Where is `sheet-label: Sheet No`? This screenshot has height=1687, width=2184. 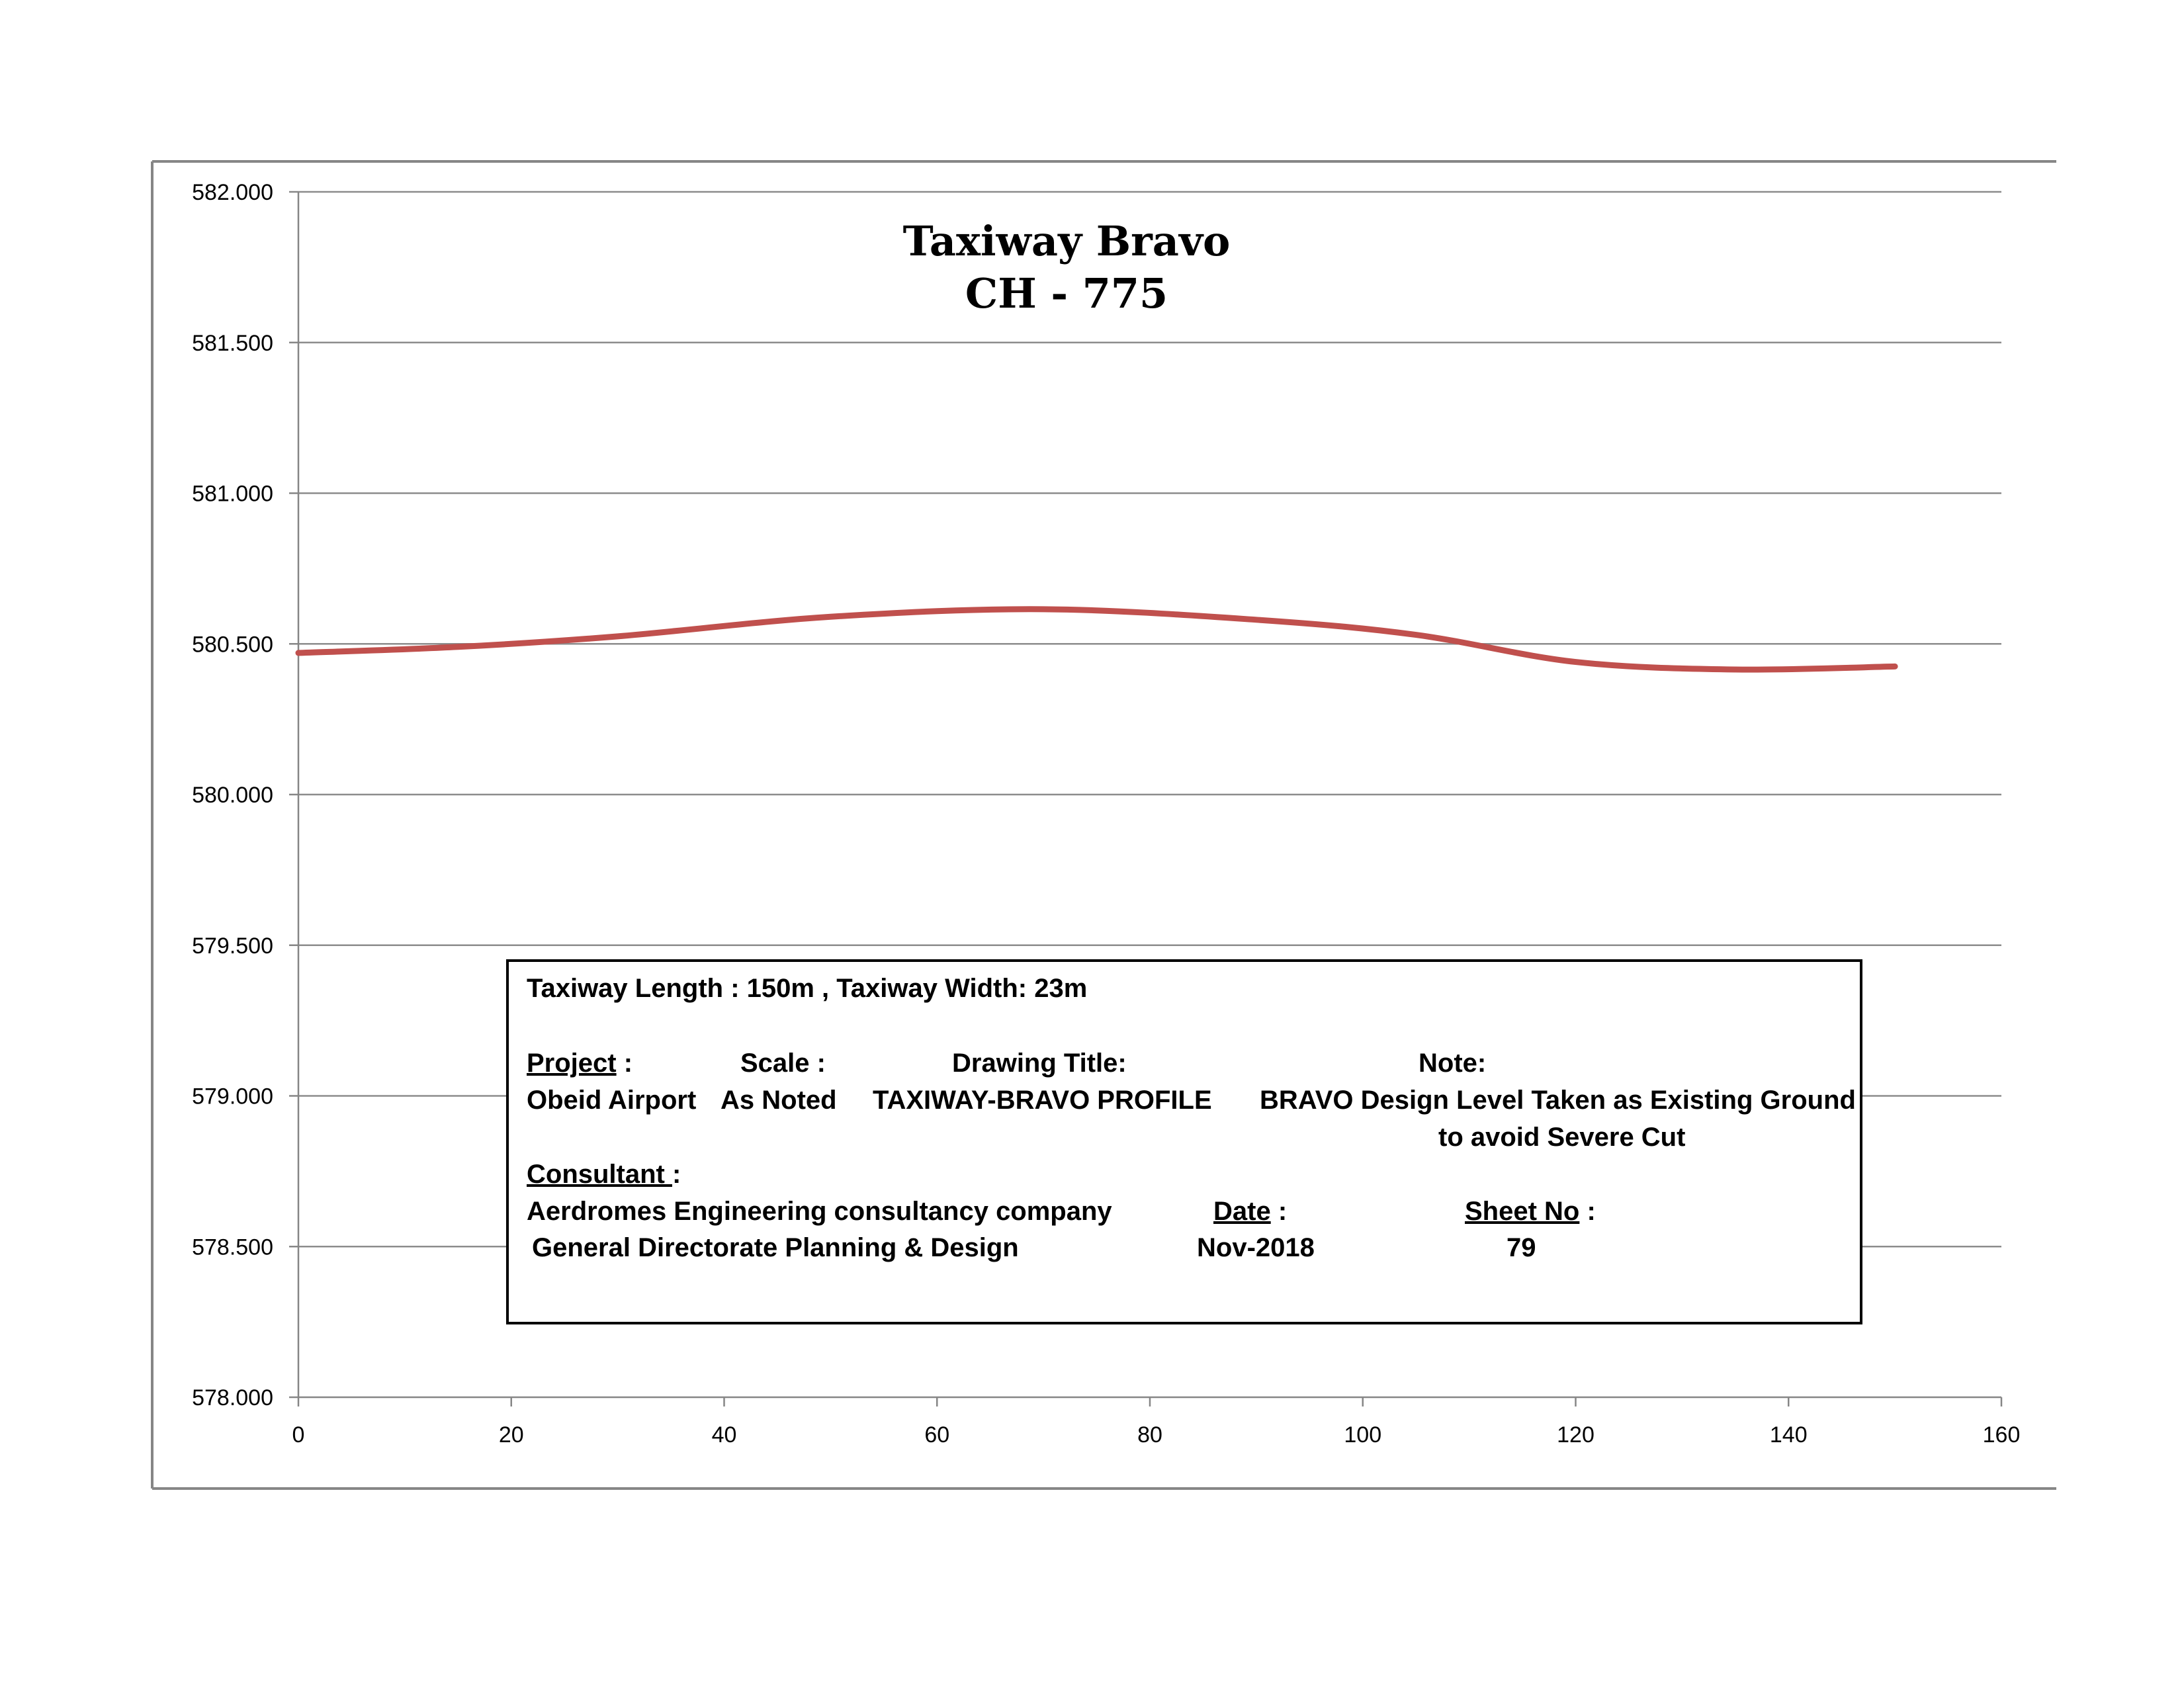
sheet-label: Sheet No is located at coordinates (1523, 1211).